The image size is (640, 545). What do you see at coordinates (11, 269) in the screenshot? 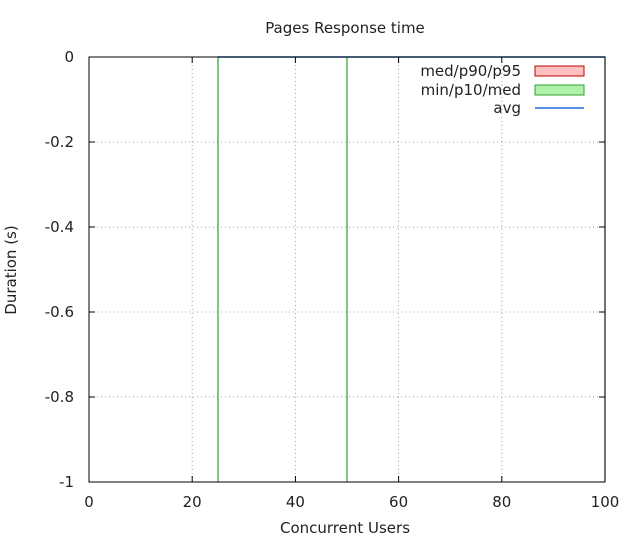
I see `y-axis-label: Duration (s)` at bounding box center [11, 269].